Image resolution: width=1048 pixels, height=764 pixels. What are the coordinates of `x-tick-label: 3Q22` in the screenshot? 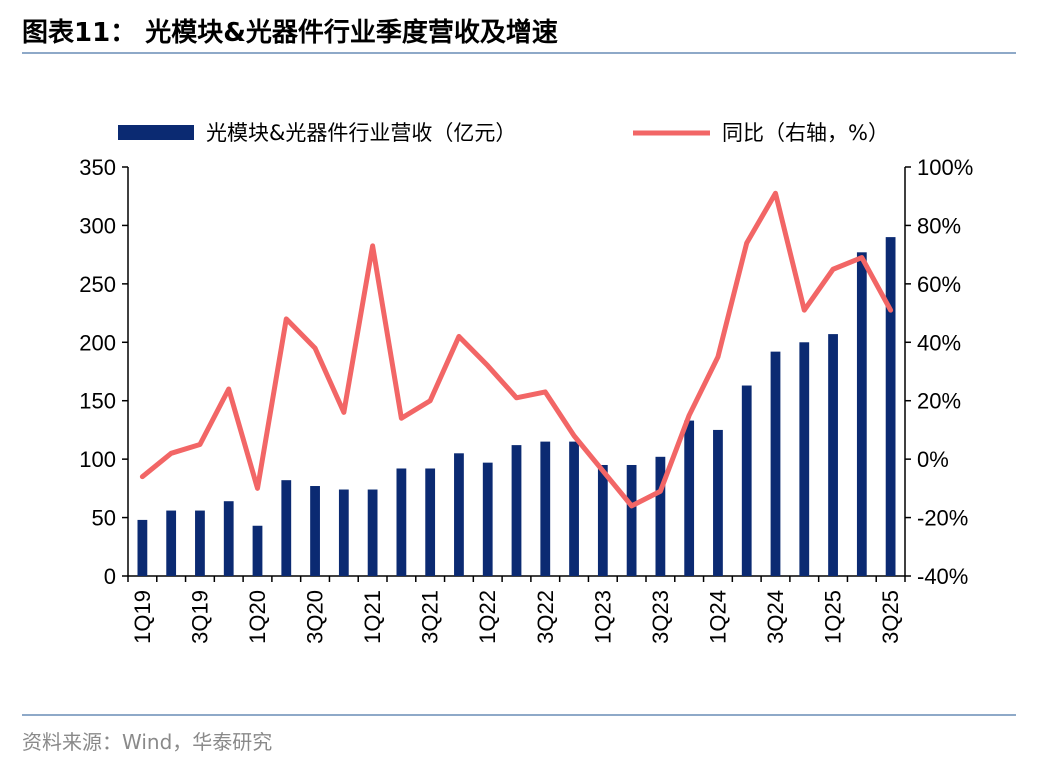 It's located at (545, 617).